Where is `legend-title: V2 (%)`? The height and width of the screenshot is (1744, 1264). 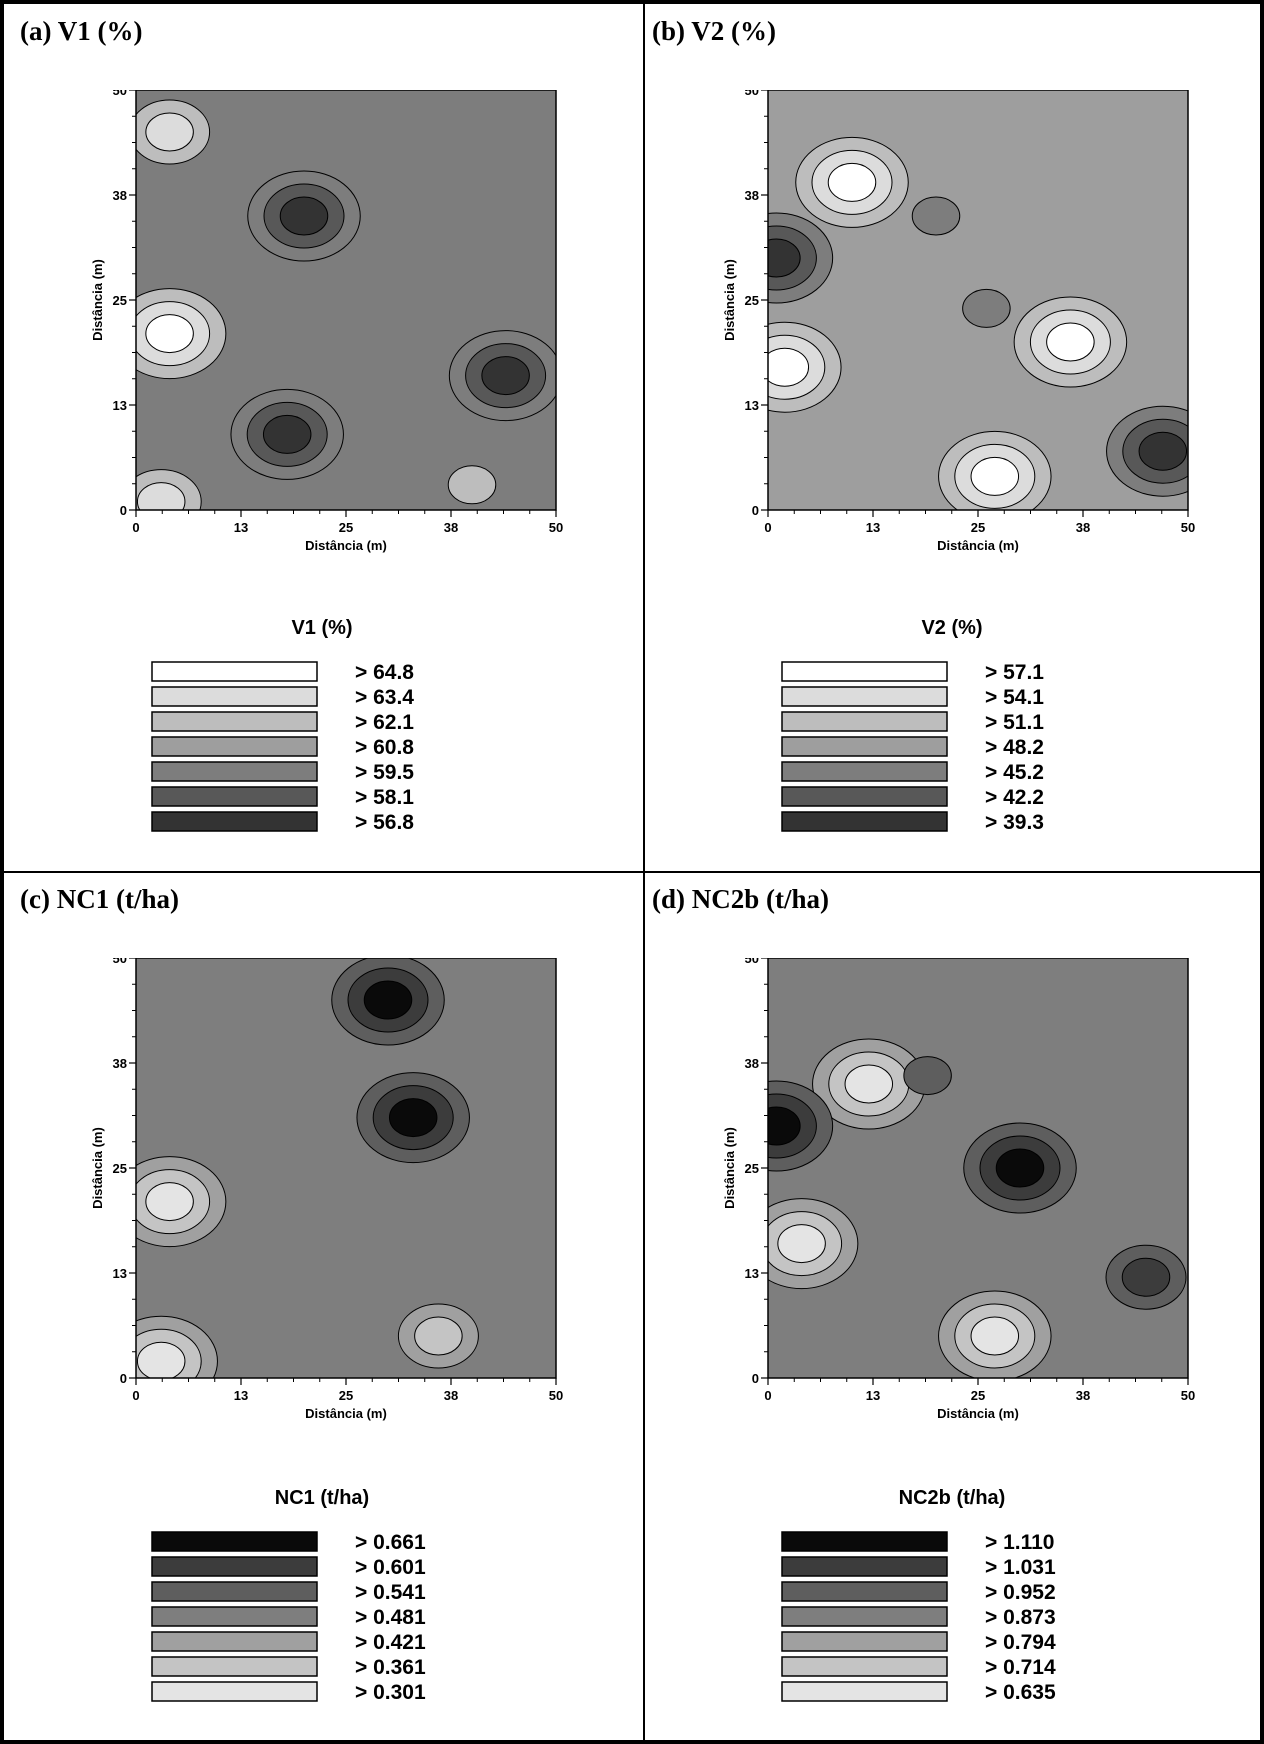 legend-title: V2 (%) is located at coordinates (951, 628).